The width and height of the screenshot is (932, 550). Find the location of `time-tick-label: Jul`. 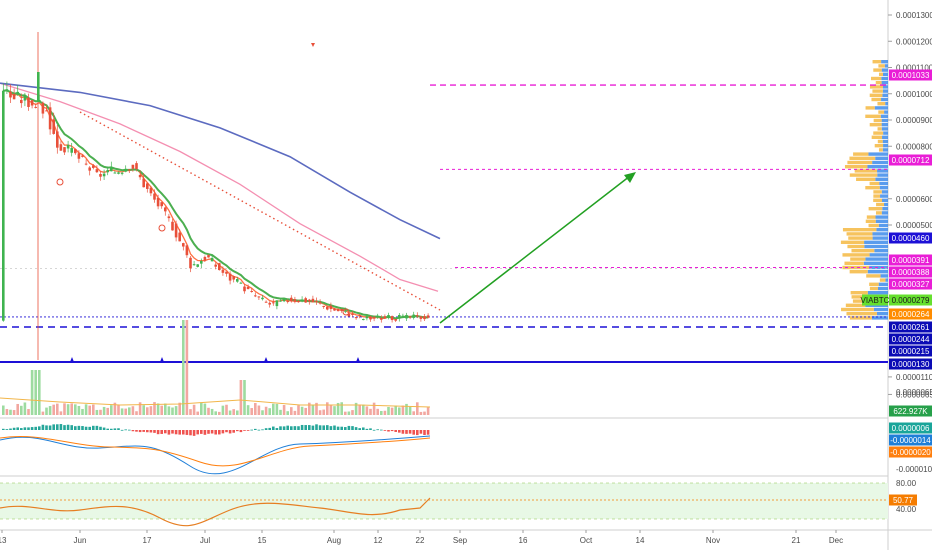

time-tick-label: Jul is located at coordinates (205, 540).